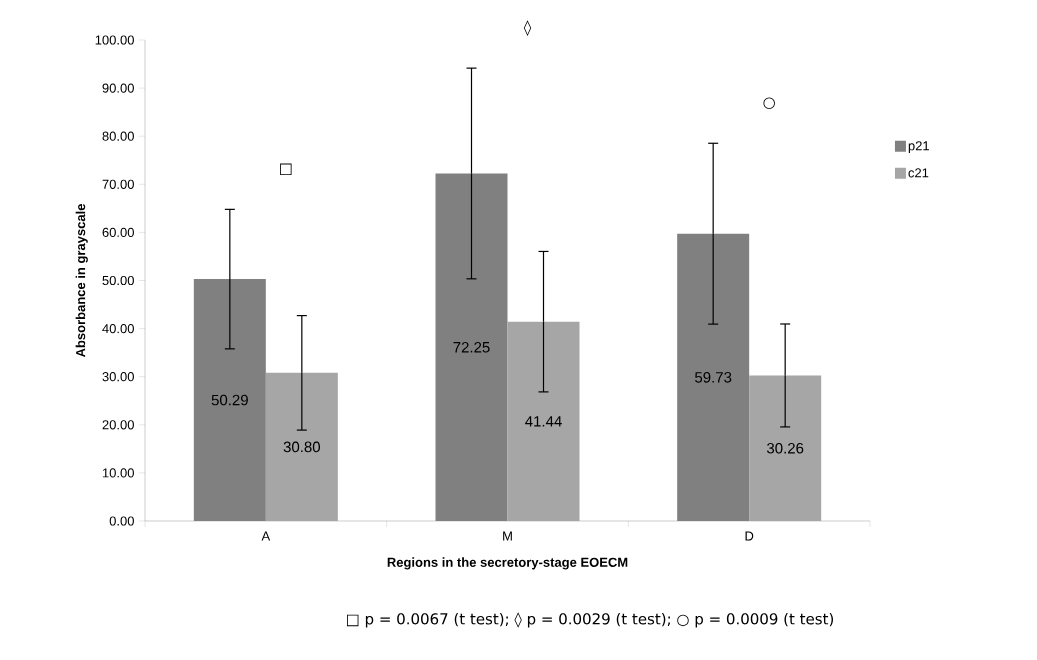 The image size is (1037, 660). What do you see at coordinates (118, 425) in the screenshot?
I see `y-tick-label: 20.00` at bounding box center [118, 425].